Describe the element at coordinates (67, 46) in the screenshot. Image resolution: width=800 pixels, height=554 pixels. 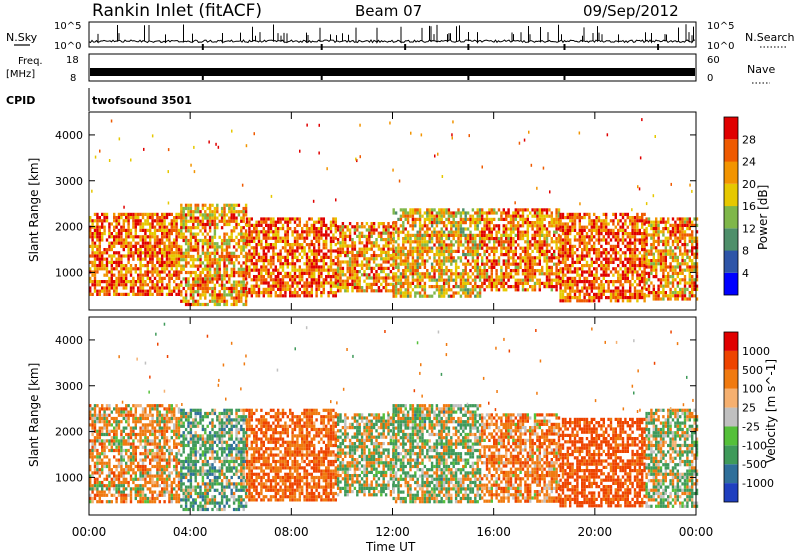
I see `nsky-left-tick-bottom: 10^0` at that location.